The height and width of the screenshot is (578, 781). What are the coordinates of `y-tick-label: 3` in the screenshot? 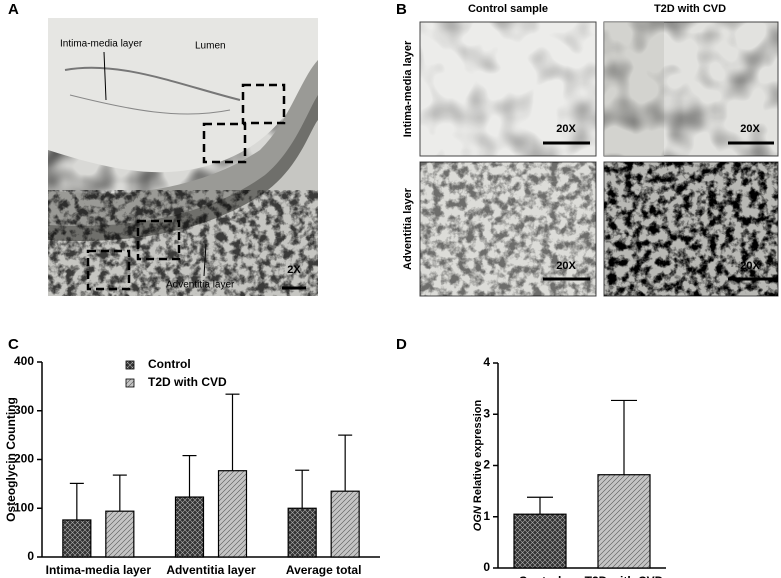 It's located at (486, 413).